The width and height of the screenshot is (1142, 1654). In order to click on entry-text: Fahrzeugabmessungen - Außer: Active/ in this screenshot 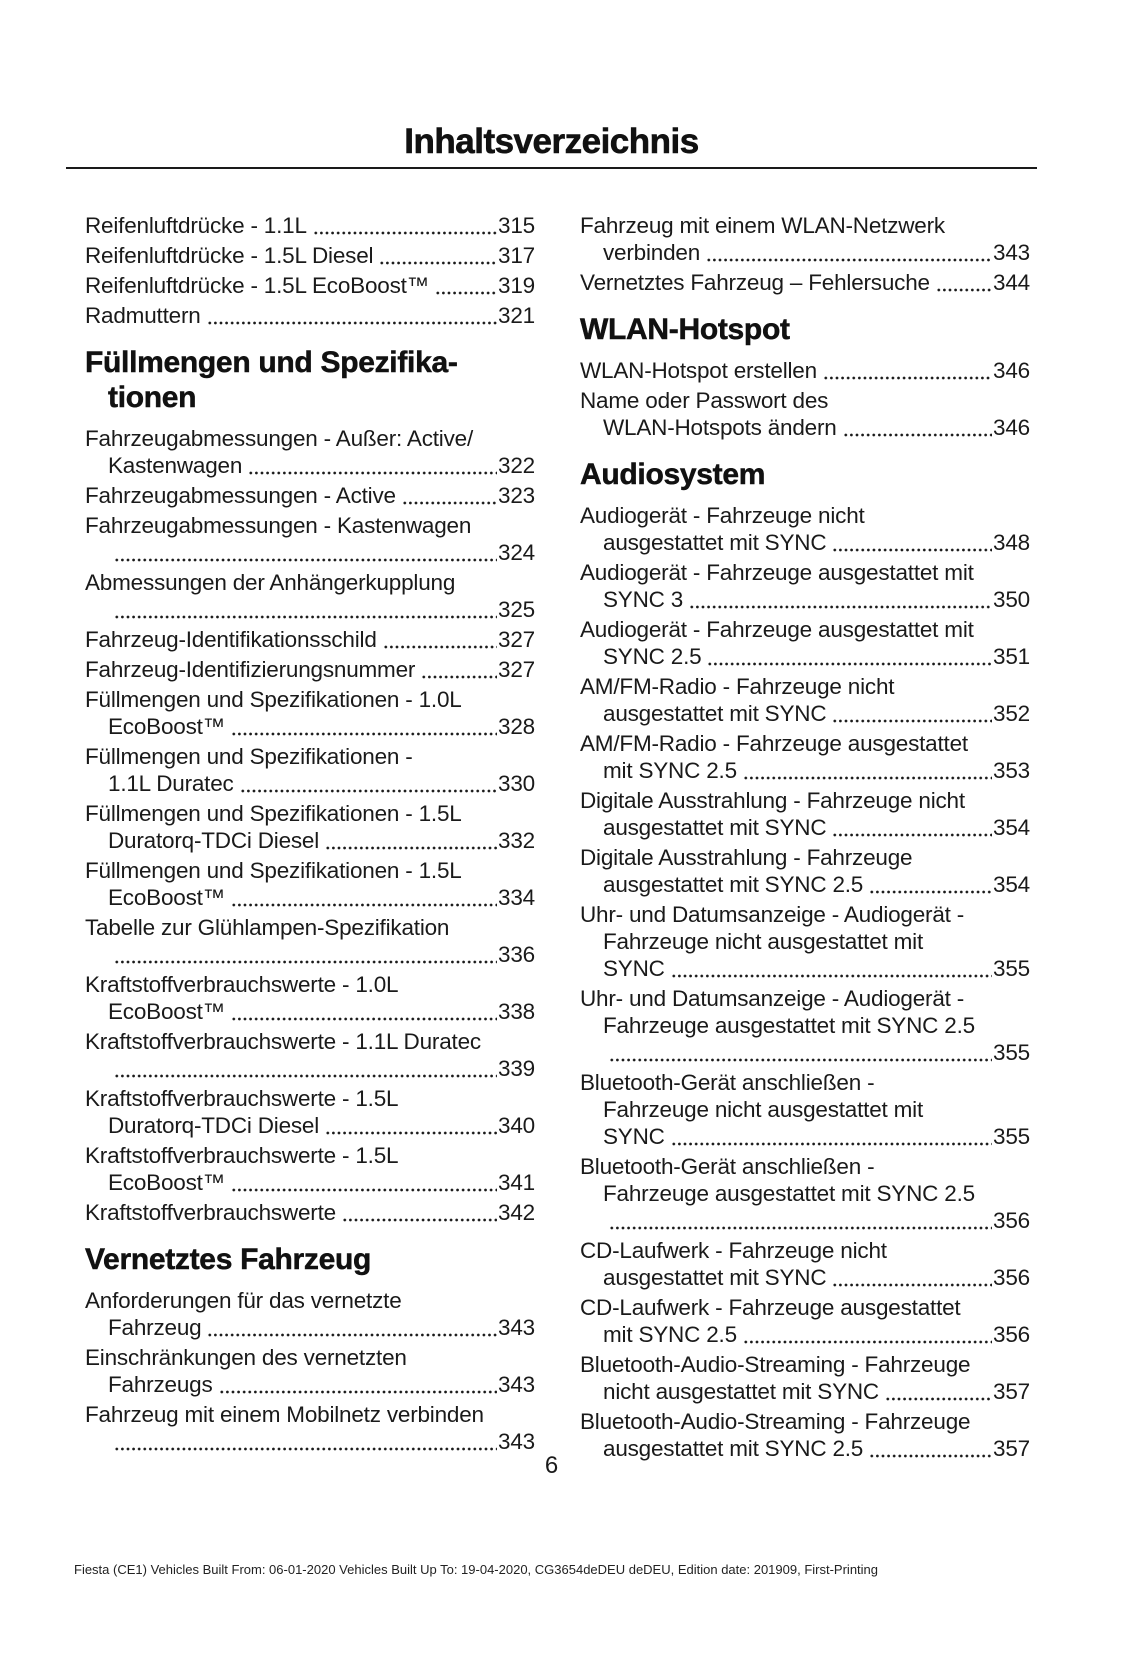, I will do `click(279, 438)`.